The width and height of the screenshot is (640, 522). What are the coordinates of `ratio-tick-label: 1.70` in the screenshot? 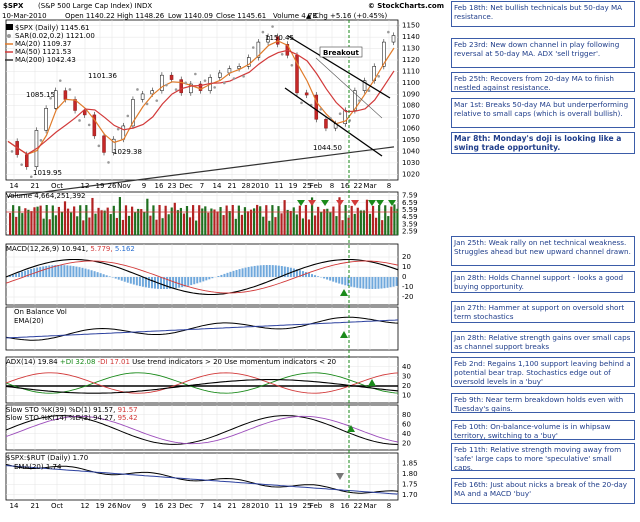 It's located at (410, 495).